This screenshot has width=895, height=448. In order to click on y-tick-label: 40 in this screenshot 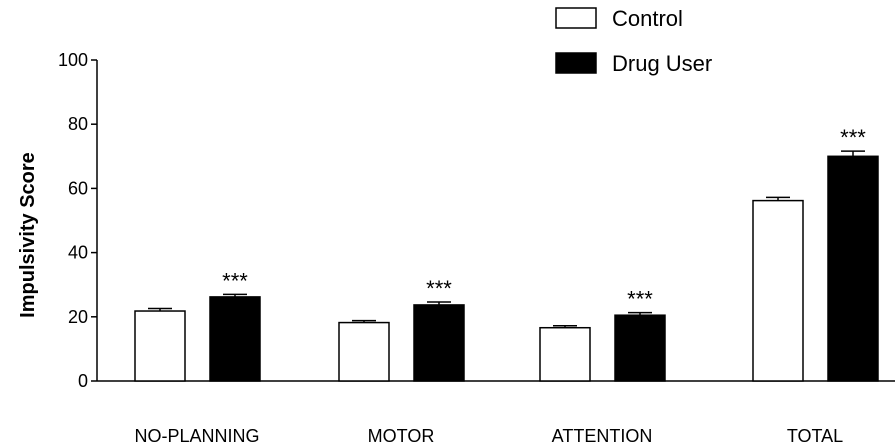, I will do `click(78, 253)`.